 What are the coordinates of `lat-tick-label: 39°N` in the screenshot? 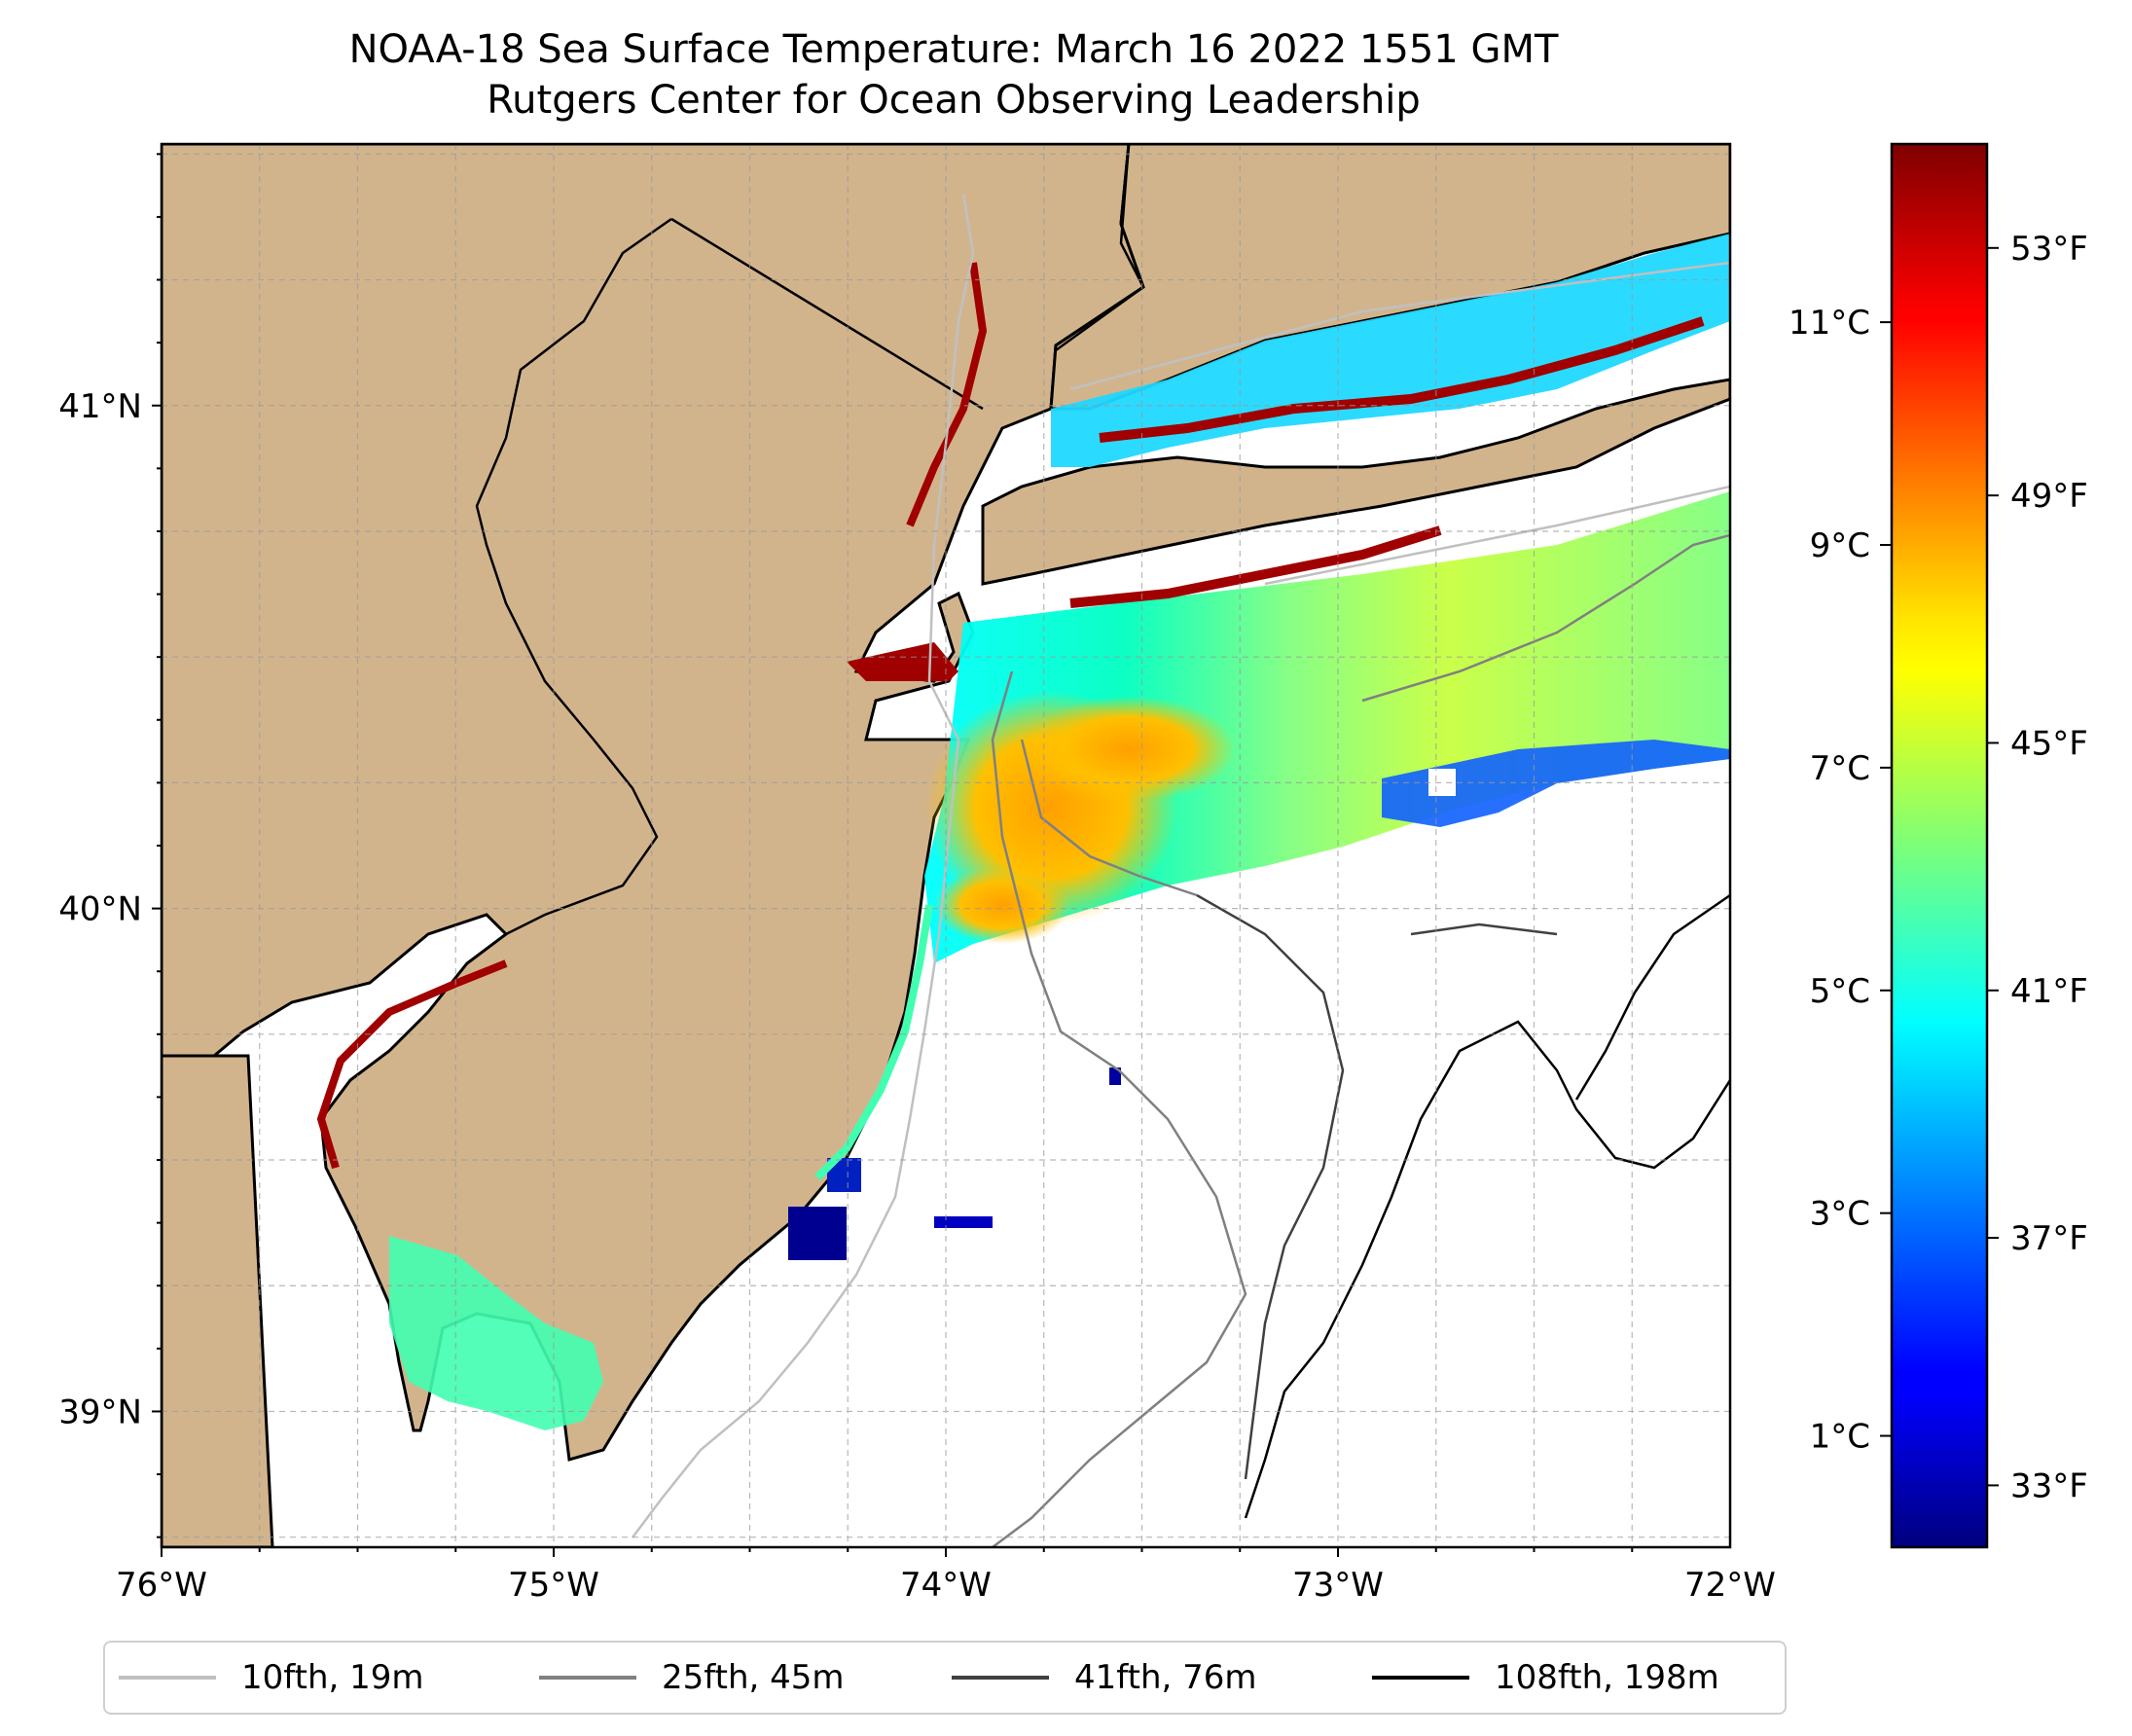 It's located at (100, 1412).